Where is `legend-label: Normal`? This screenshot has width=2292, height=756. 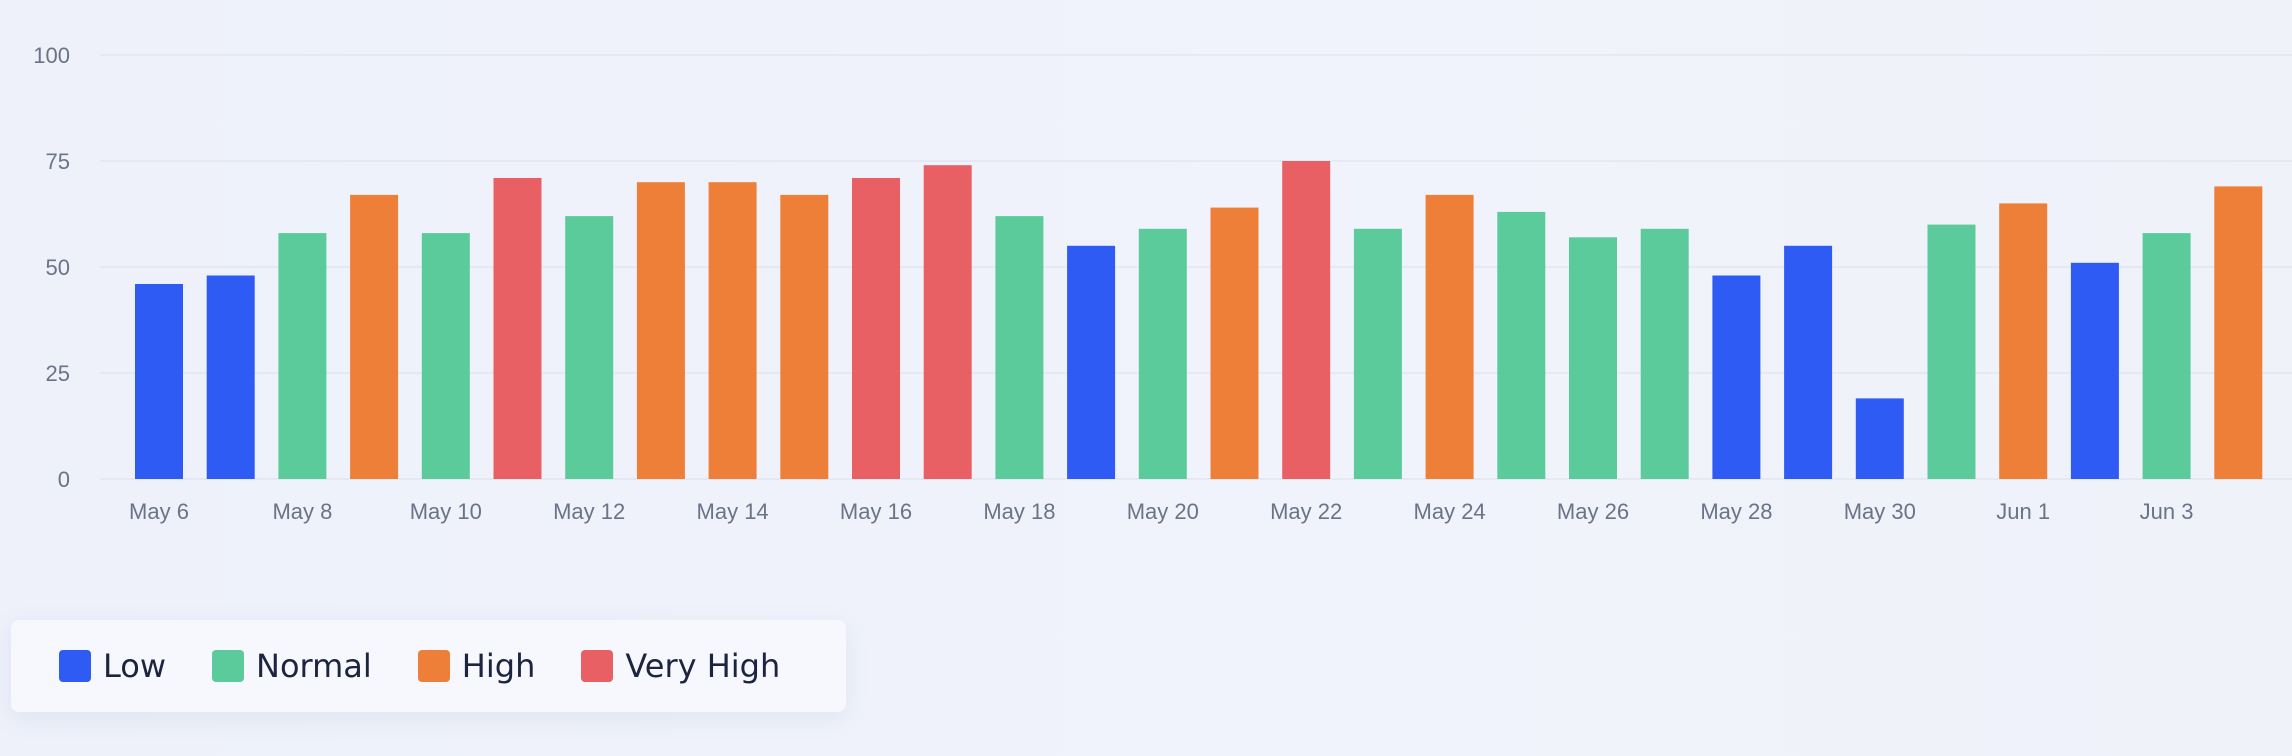
legend-label: Normal is located at coordinates (314, 666).